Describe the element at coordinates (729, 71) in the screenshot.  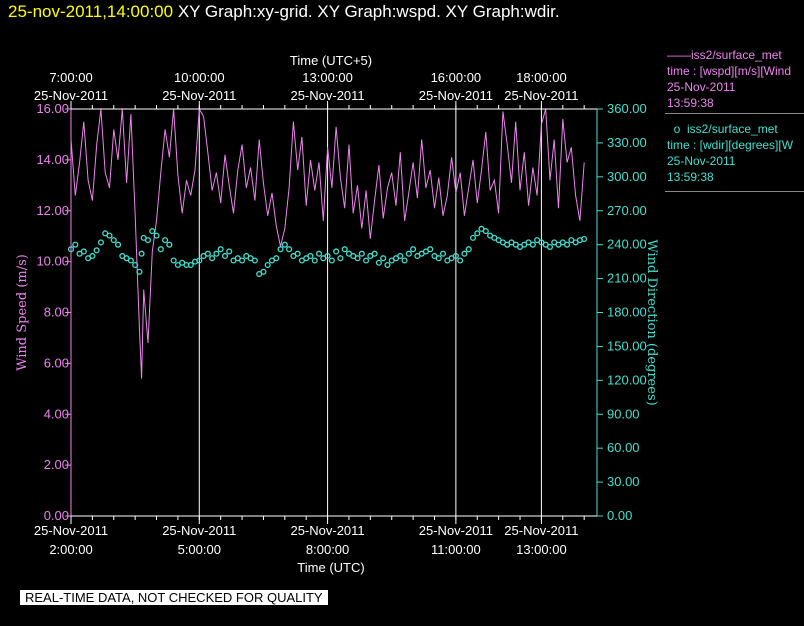
I see `legend-wspd-variable: time : [wspd][m/s][Wind` at that location.